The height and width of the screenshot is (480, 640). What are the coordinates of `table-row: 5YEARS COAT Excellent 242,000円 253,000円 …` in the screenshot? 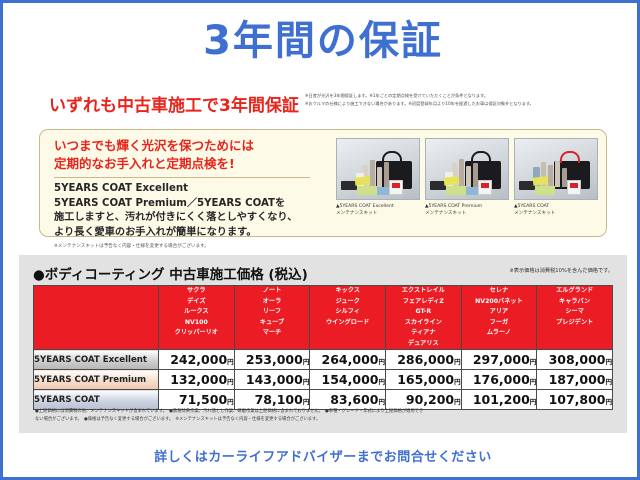 It's located at (323, 360).